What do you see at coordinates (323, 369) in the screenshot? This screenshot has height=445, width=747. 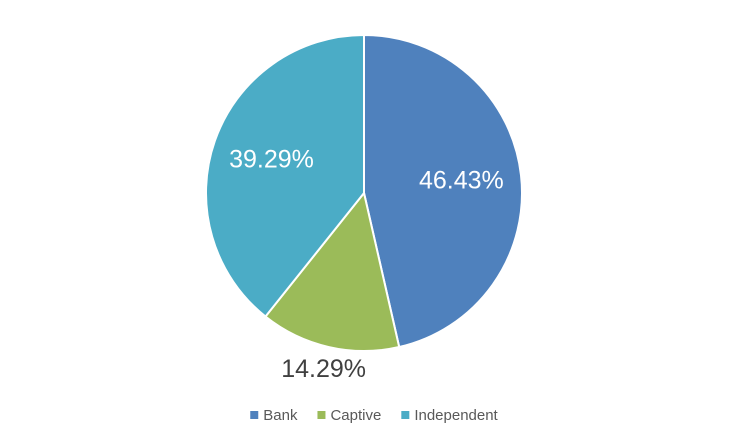 I see `data-label: 14.29%` at bounding box center [323, 369].